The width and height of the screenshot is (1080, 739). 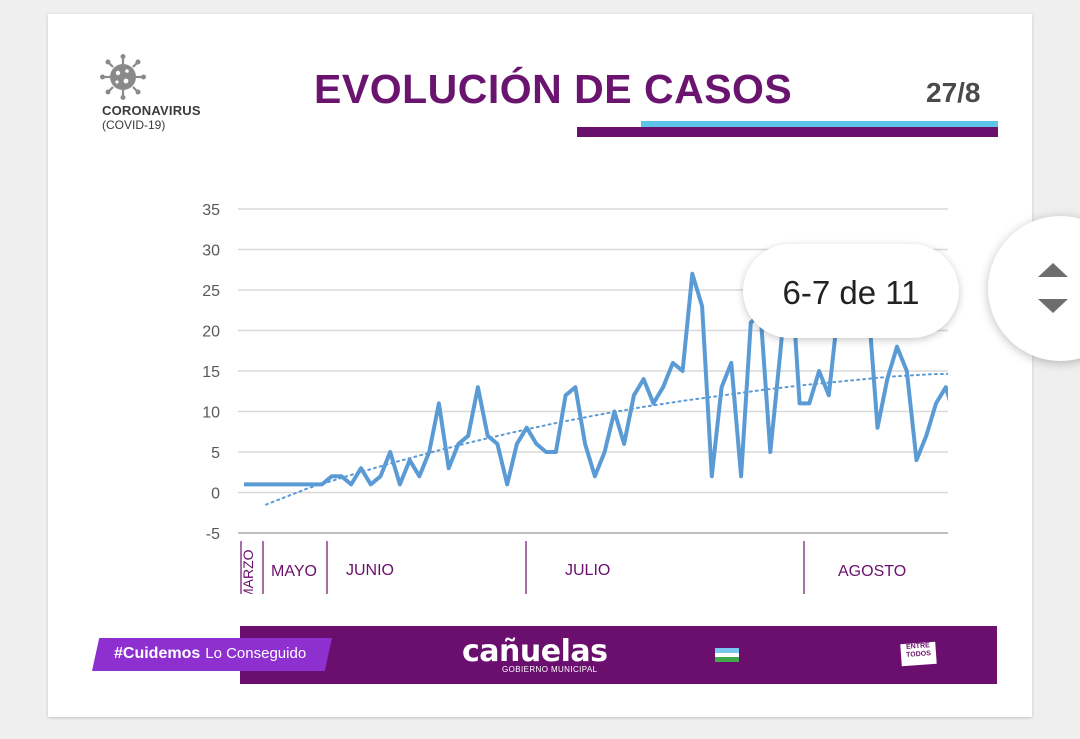 What do you see at coordinates (256, 653) in the screenshot?
I see `hashtag-rest: Lo Conseguido` at bounding box center [256, 653].